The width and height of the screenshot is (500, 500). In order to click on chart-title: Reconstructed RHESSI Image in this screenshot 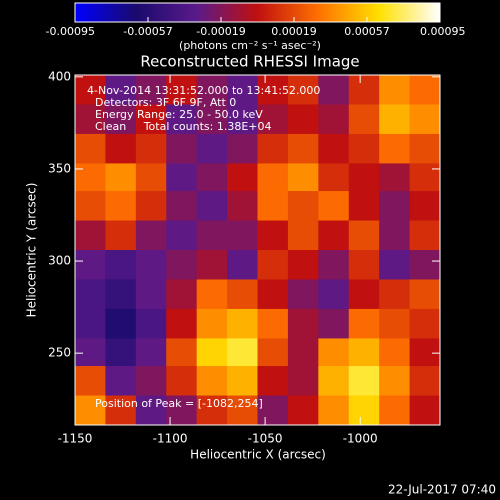, I will do `click(249, 62)`.